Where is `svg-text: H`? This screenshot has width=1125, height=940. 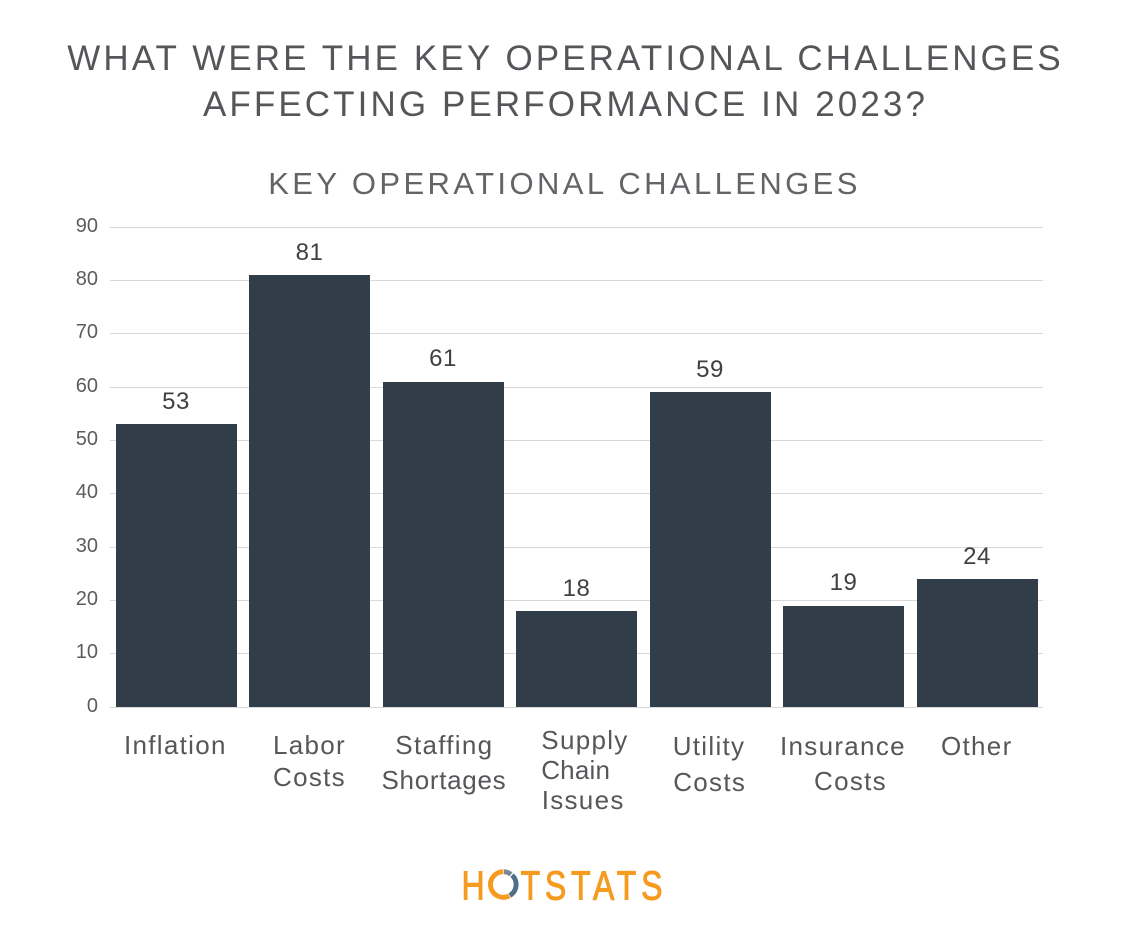 svg-text: H is located at coordinates (472, 885).